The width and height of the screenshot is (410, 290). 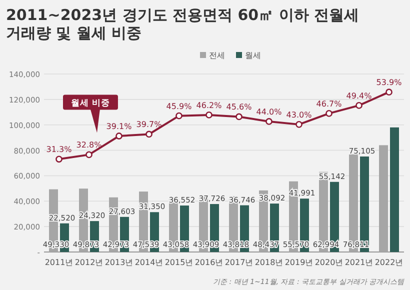 What do you see at coordinates (209, 105) in the screenshot?
I see `data-label: 46.2%` at bounding box center [209, 105].